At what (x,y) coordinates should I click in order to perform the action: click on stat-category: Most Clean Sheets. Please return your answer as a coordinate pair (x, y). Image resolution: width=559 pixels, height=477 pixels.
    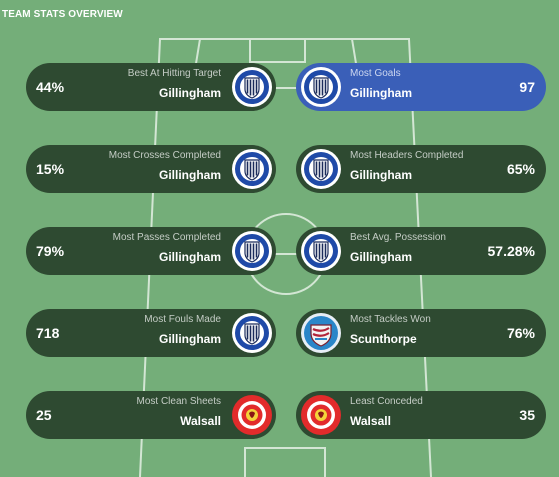
    Looking at the image, I should click on (179, 401).